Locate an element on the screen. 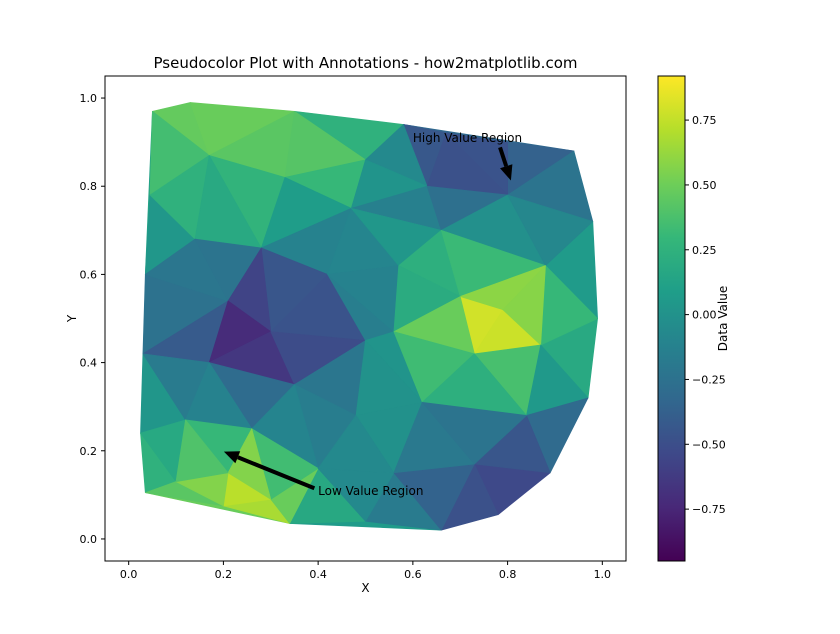  colorbar-tick-label: −0.25 is located at coordinates (709, 379).